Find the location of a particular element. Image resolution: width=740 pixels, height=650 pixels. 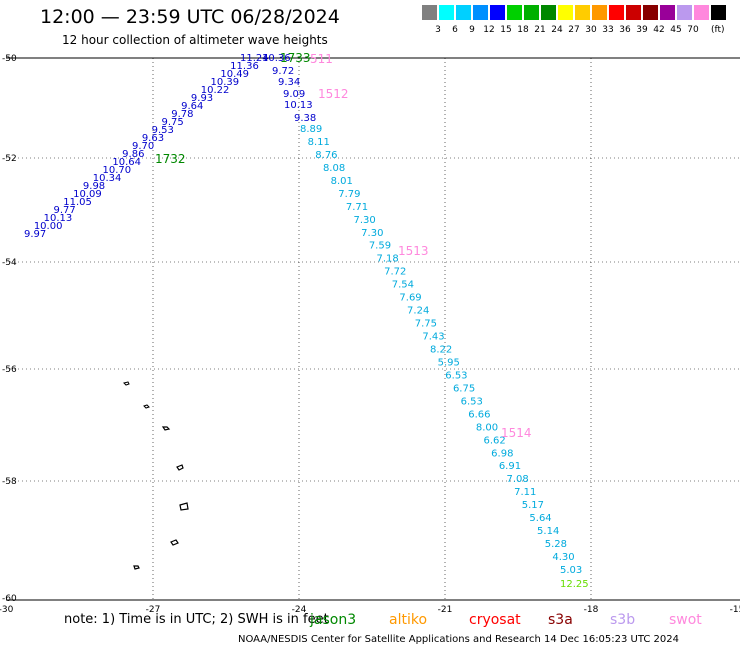

wave-height-label: 9.78 is located at coordinates (182, 114).